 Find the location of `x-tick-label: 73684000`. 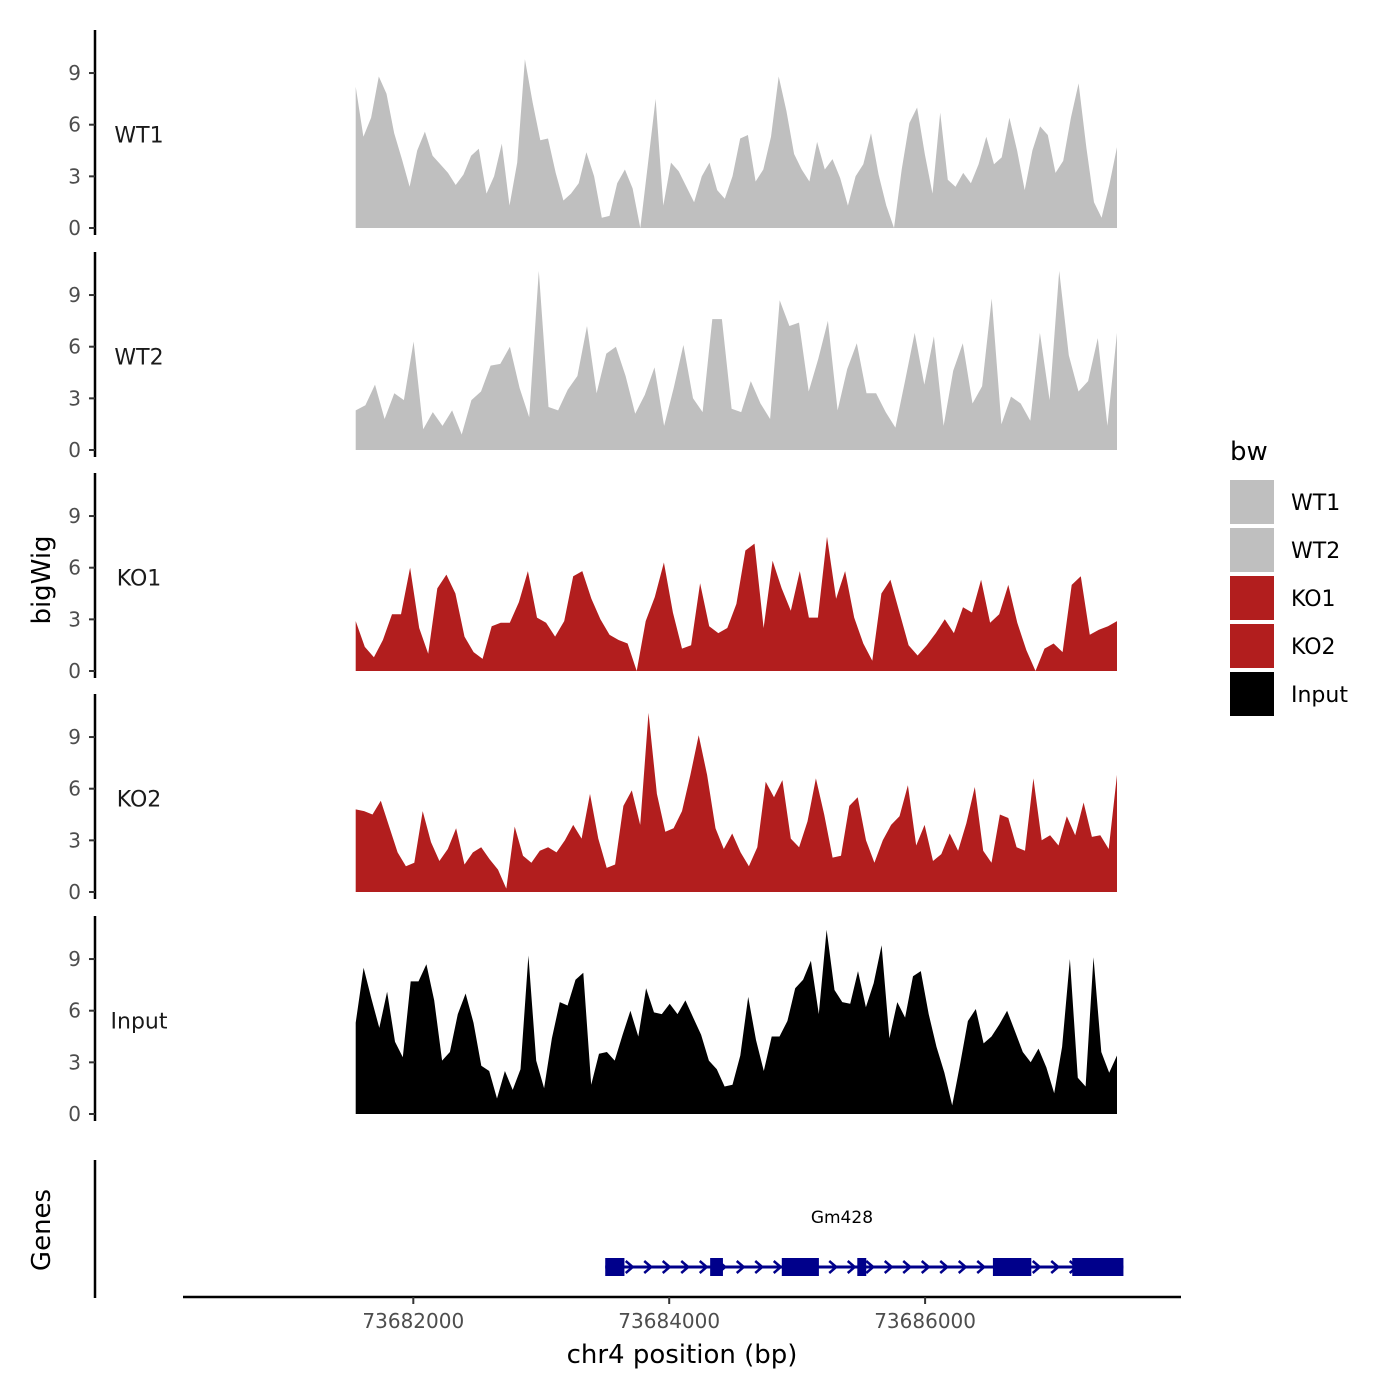

x-tick-label: 73684000 is located at coordinates (669, 1321).